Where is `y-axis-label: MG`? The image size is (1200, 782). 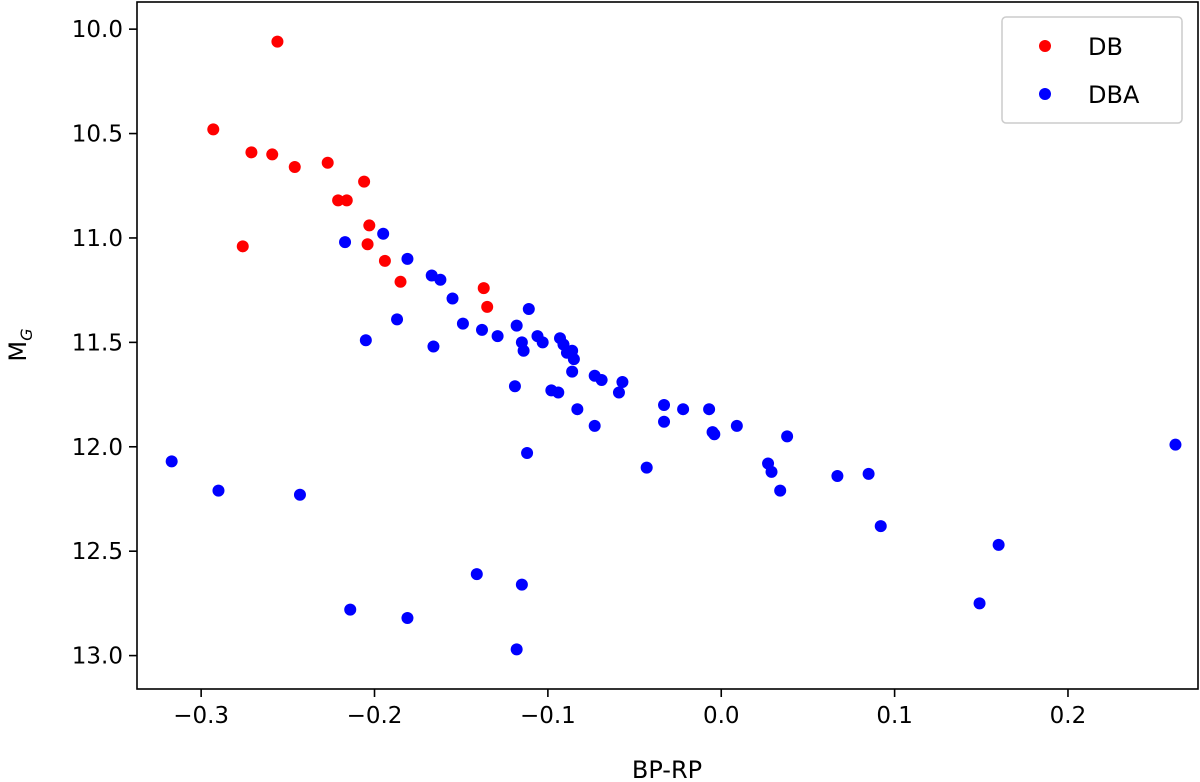 y-axis-label: MG is located at coordinates (20, 344).